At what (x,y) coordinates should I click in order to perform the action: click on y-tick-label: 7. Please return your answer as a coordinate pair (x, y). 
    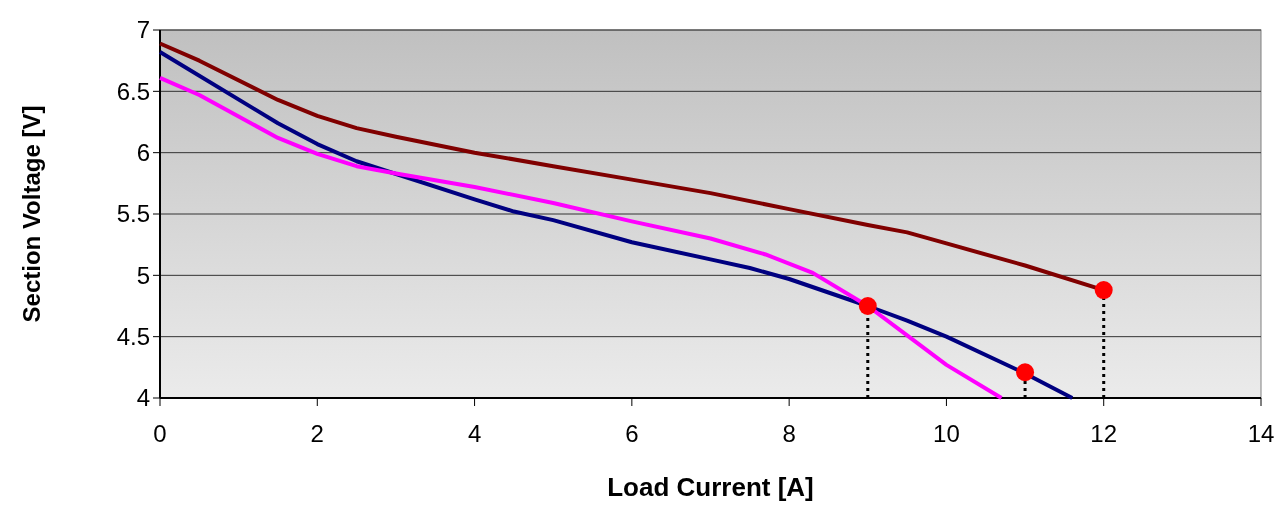
    Looking at the image, I should click on (143, 30).